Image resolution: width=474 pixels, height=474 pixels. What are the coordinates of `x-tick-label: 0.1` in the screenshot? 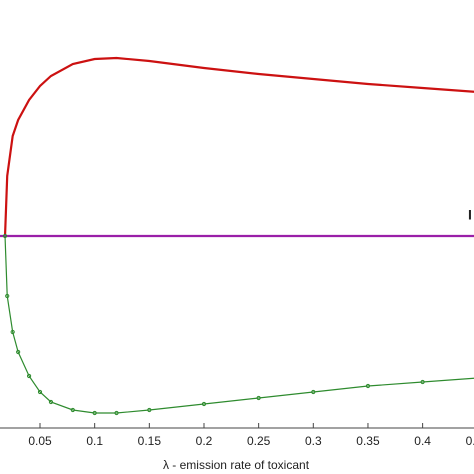 It's located at (94, 441).